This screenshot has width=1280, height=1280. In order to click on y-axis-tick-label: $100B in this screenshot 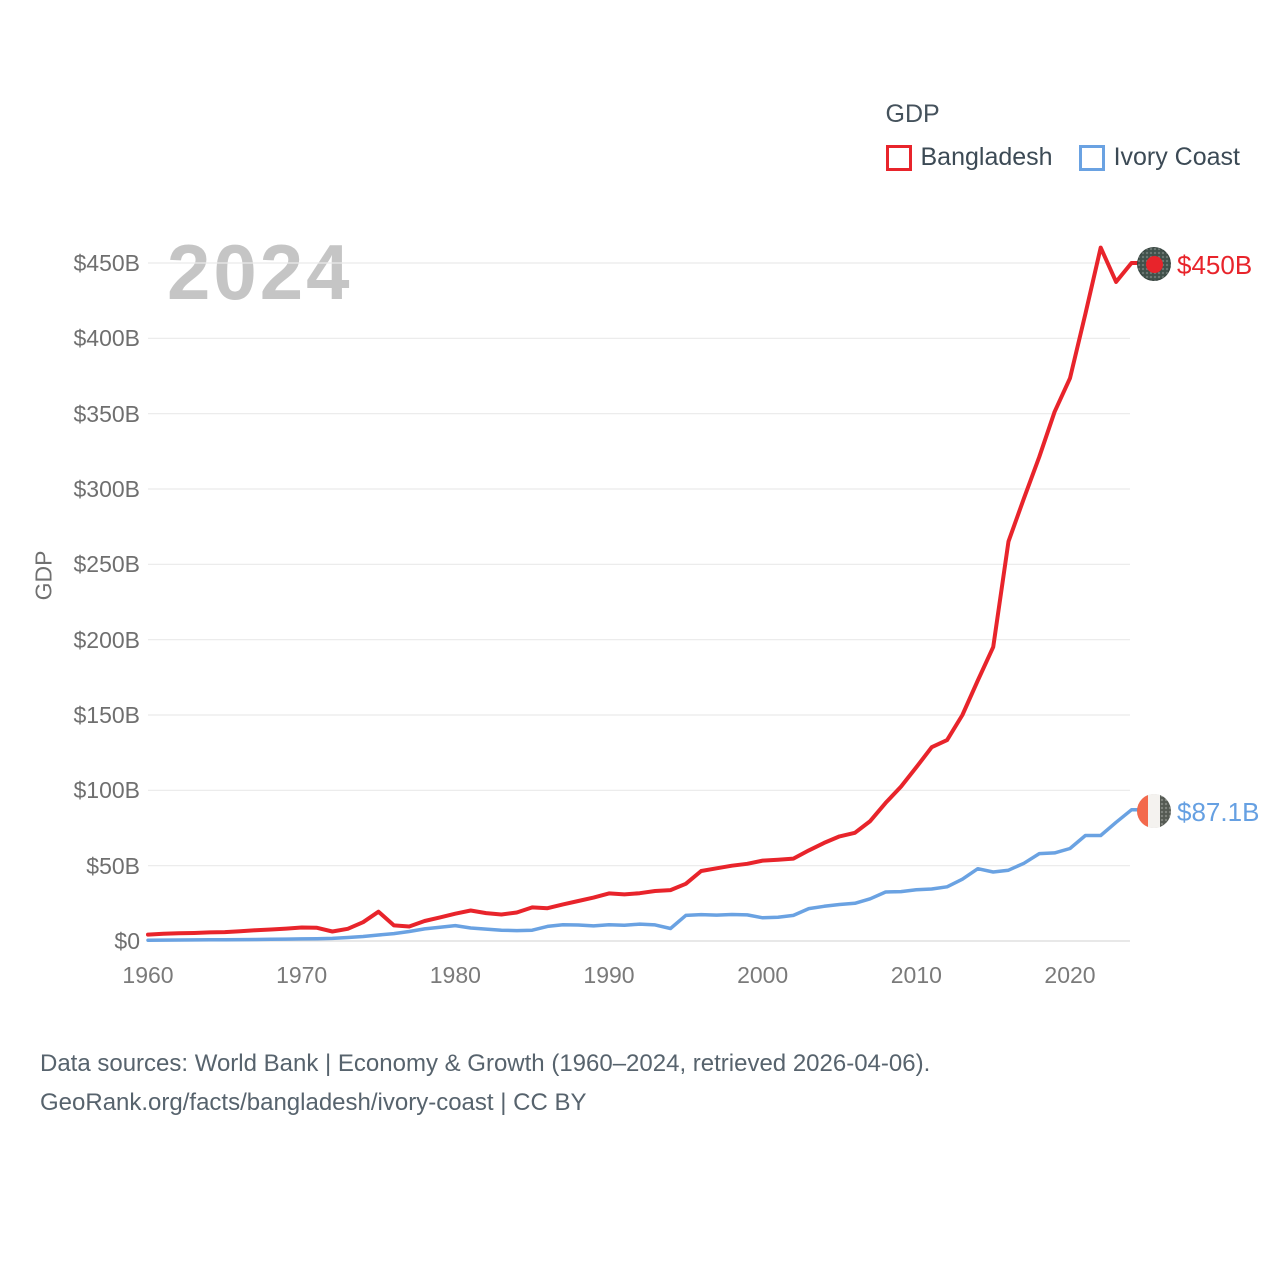, I will do `click(106, 790)`.